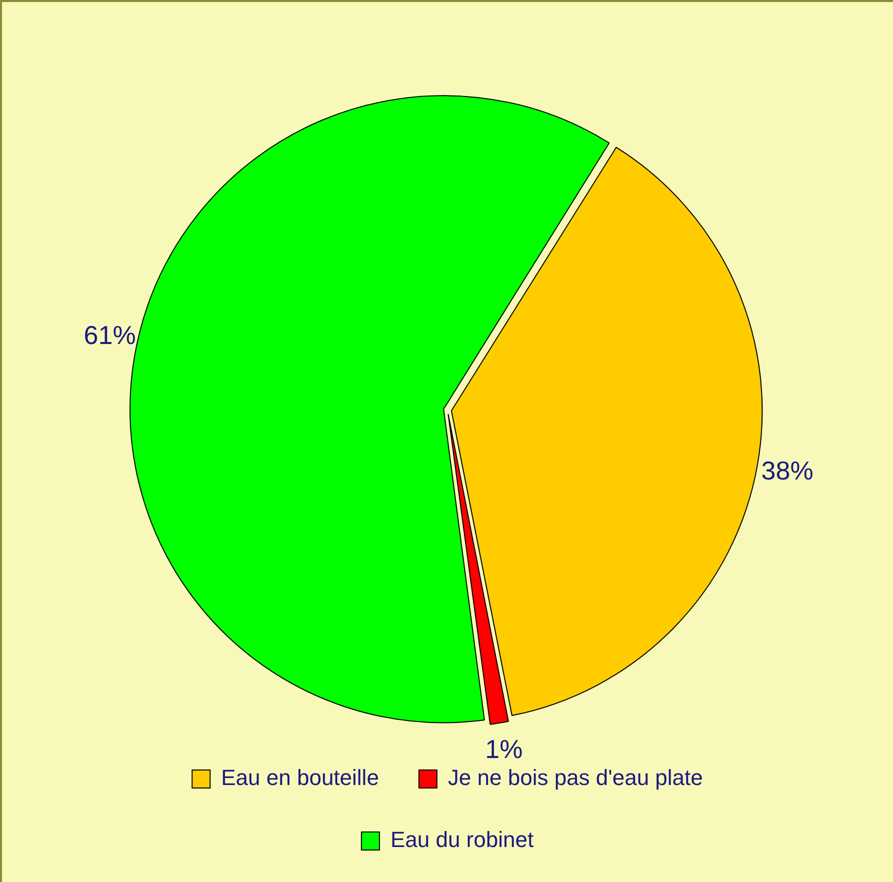 The height and width of the screenshot is (882, 893). I want to click on legend-label: Eau du robinet, so click(462, 839).